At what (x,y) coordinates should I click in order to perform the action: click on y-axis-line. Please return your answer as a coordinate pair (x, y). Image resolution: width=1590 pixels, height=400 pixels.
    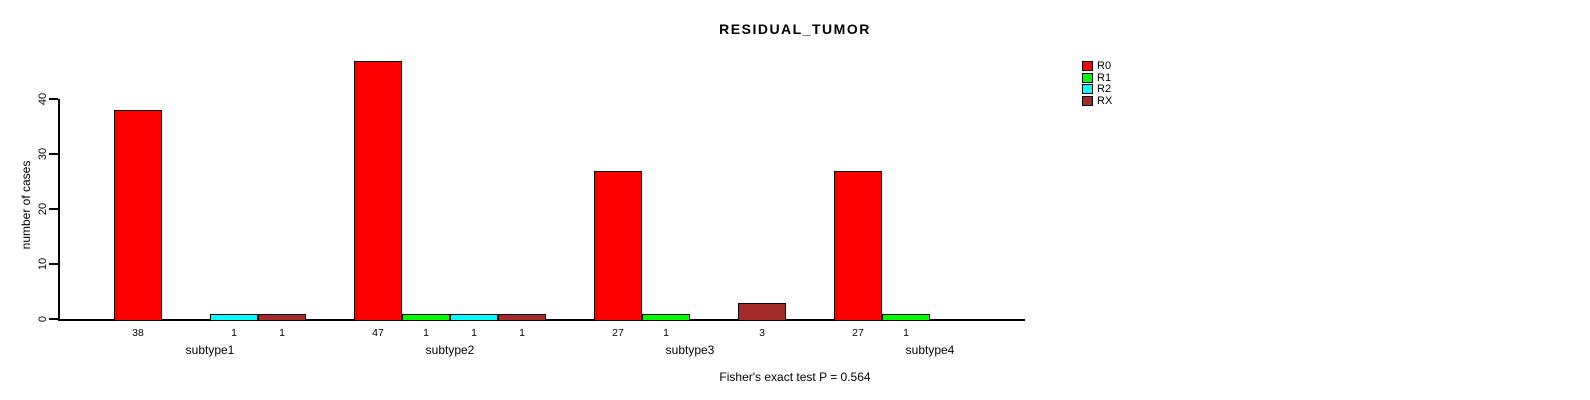
    Looking at the image, I should click on (59, 210).